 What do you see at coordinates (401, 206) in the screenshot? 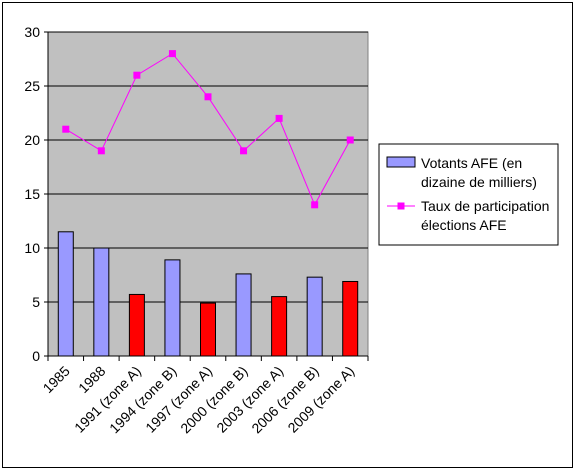
I see `legend-swatch-marker` at bounding box center [401, 206].